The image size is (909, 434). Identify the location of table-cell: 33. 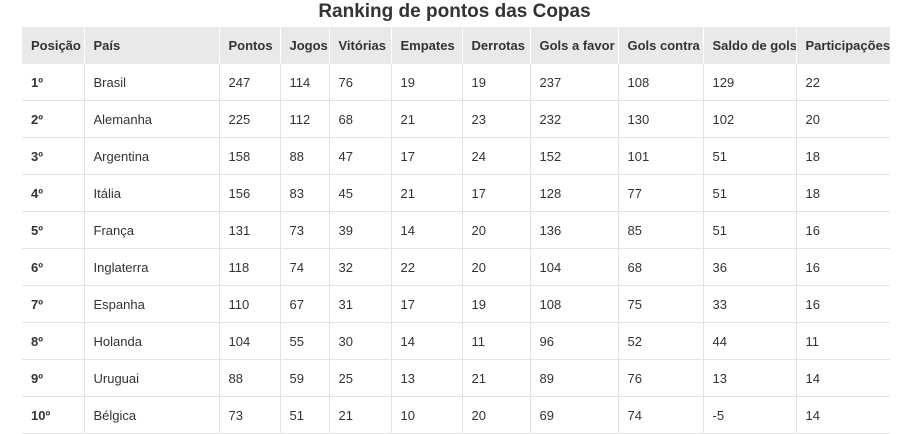
(749, 304).